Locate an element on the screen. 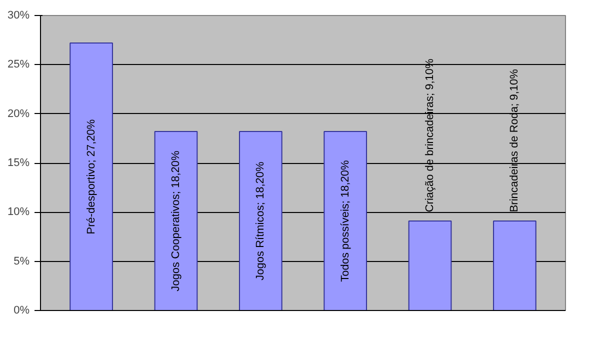 The image size is (591, 337). data-label: Pré-desportivo; 27,20% is located at coordinates (91, 176).